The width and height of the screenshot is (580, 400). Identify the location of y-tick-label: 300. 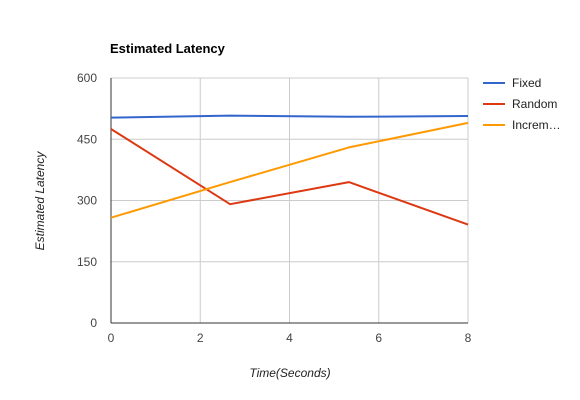
(87, 201).